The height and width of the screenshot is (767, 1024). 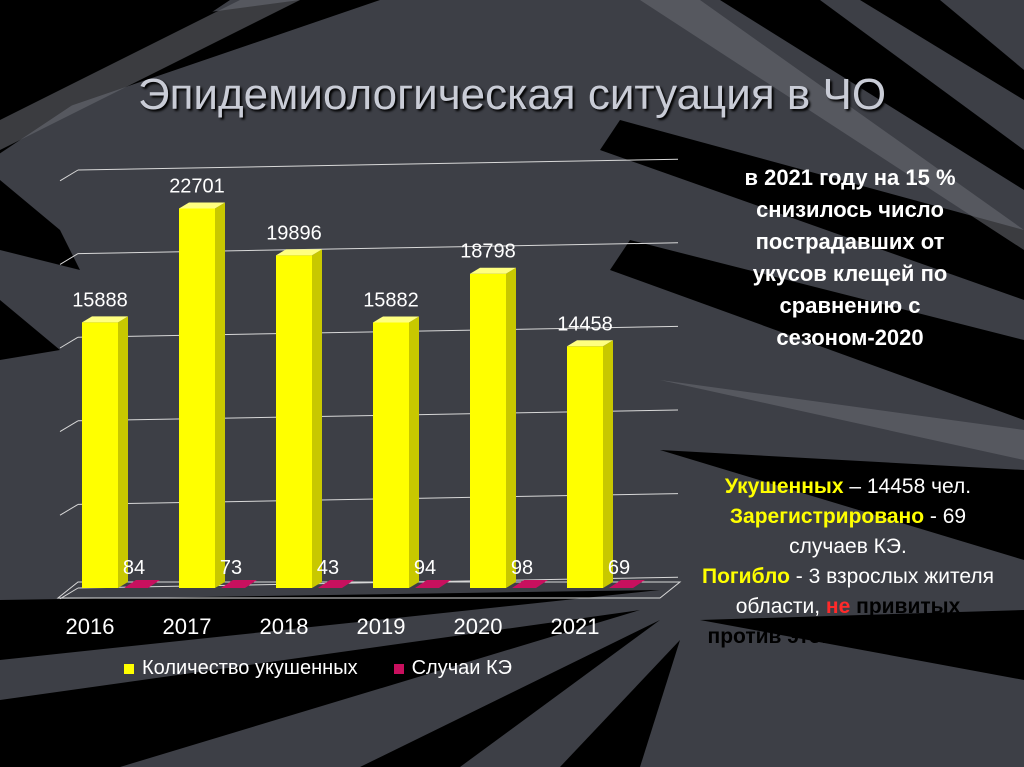 I want to click on stat-died-label: Погибло, so click(x=746, y=576).